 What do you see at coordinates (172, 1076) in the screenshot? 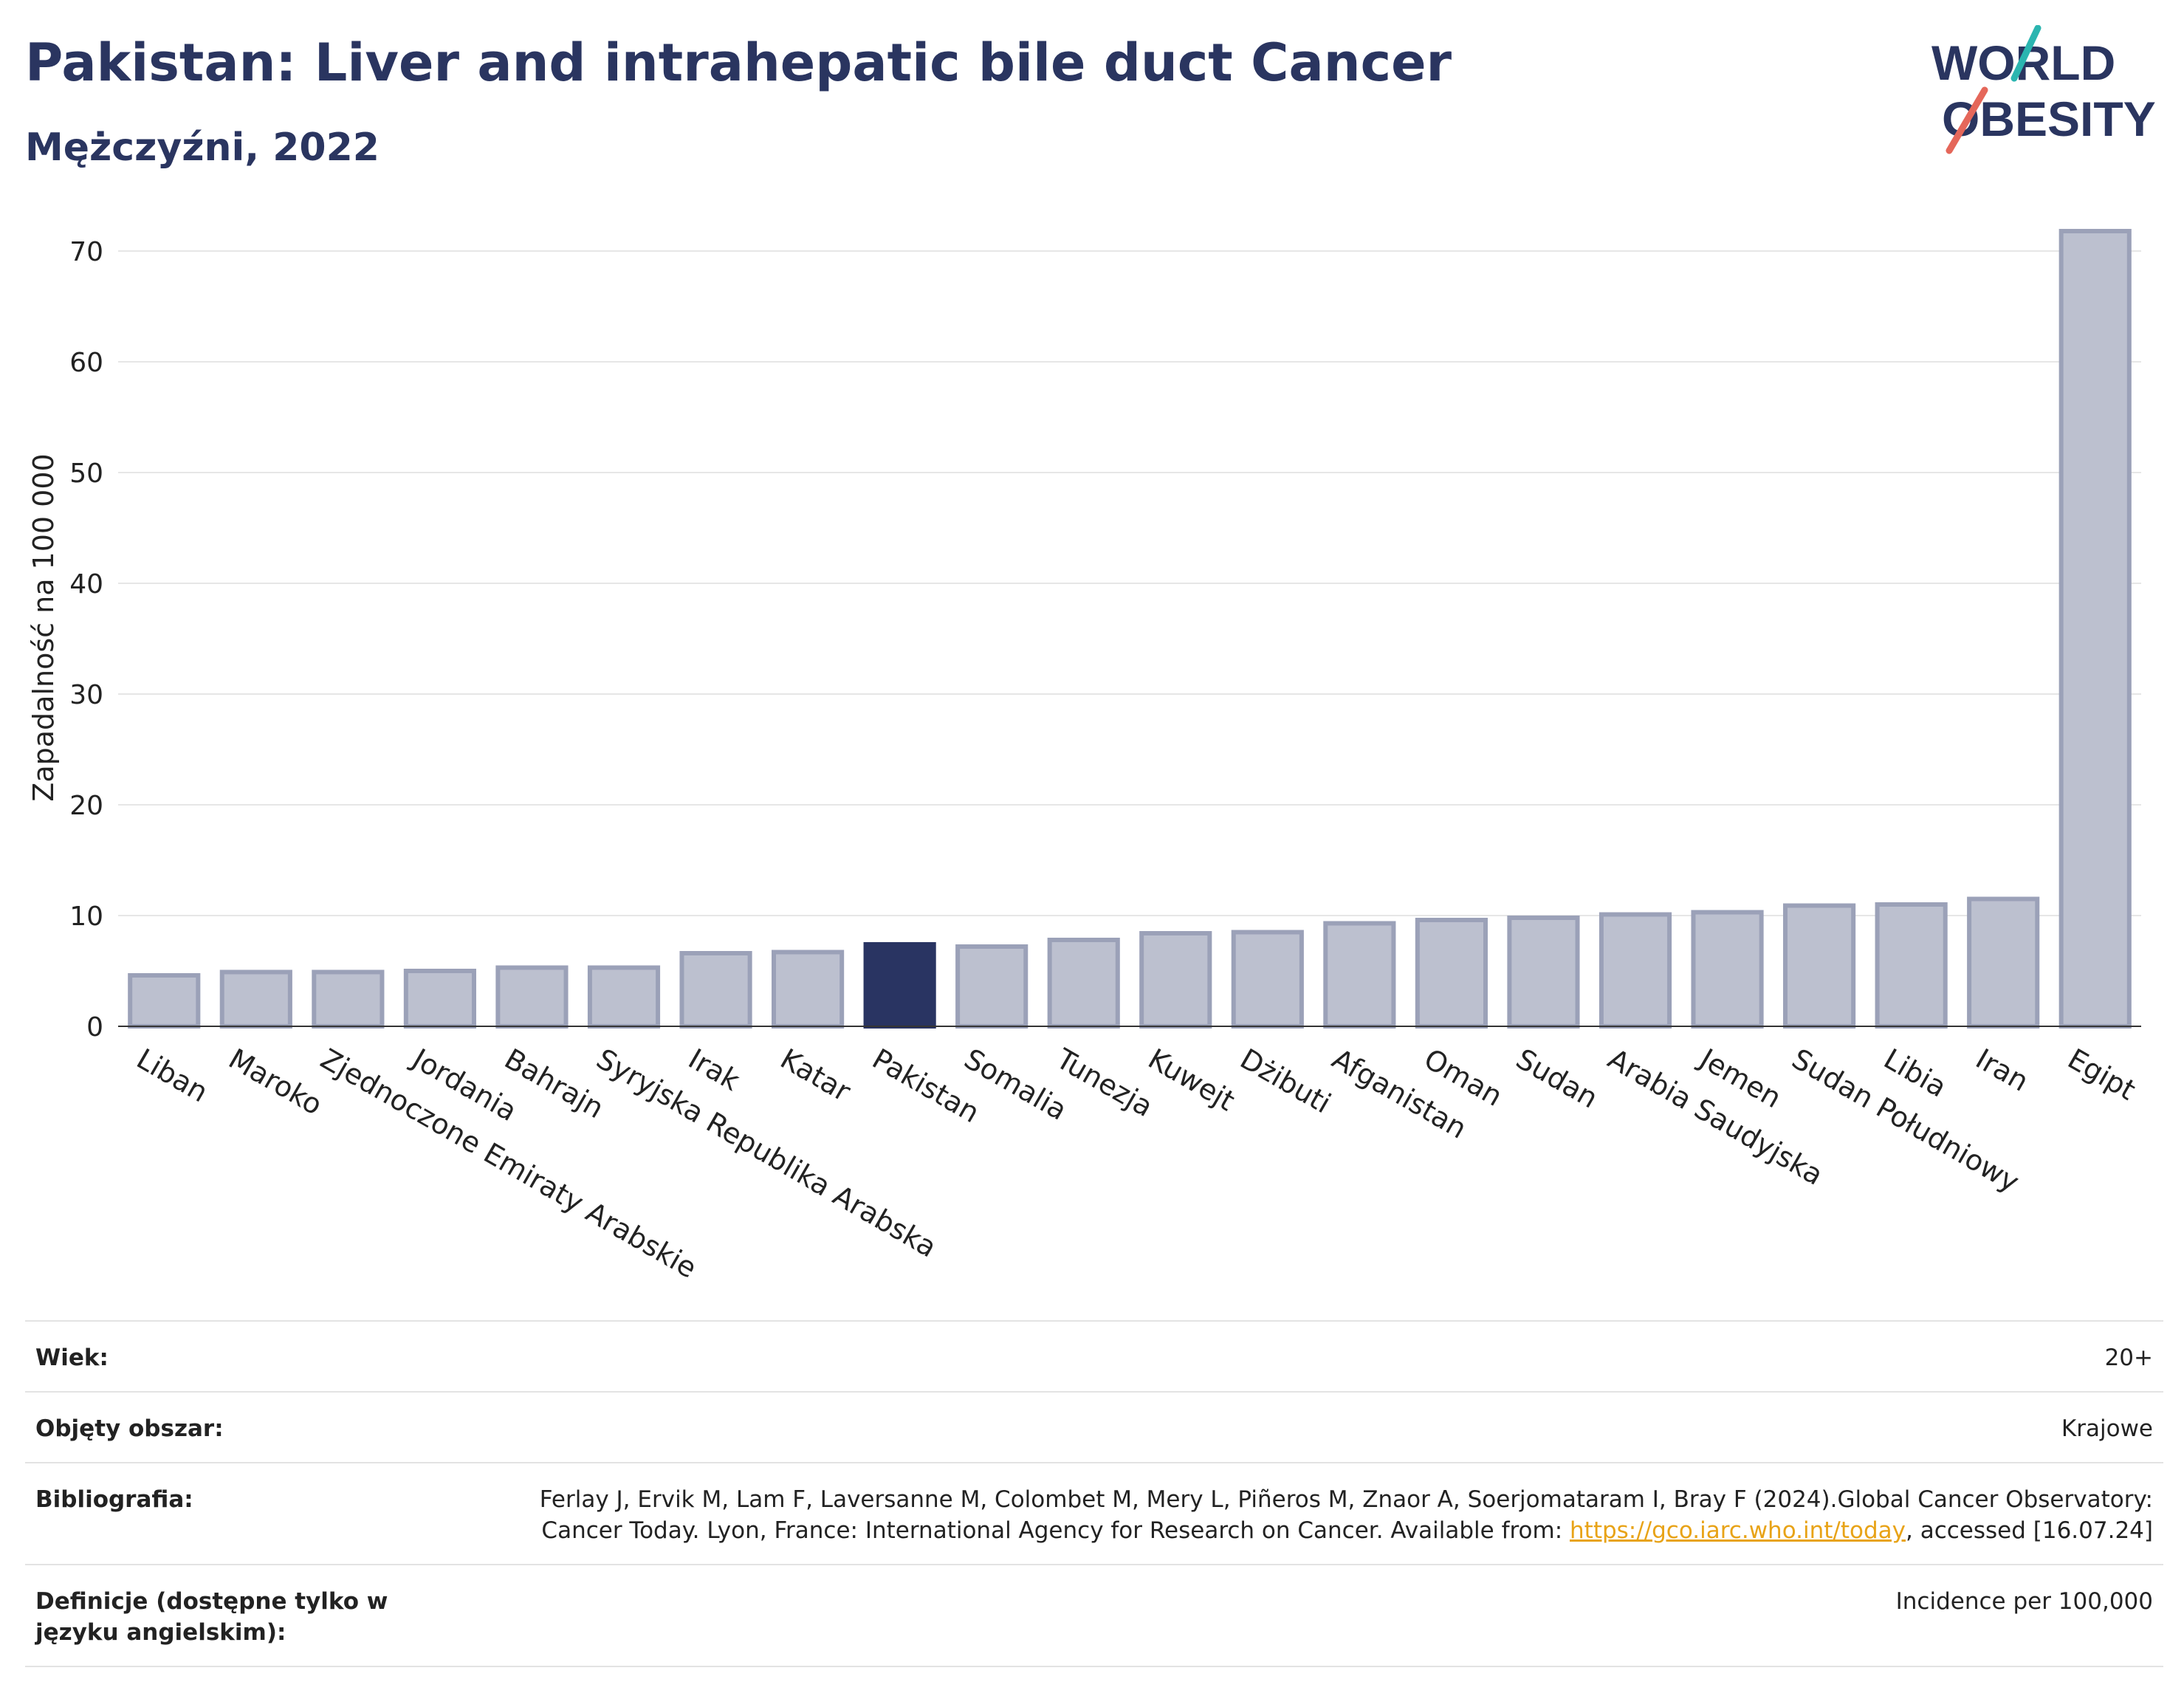
I see `x-tick-label: Liban` at bounding box center [172, 1076].